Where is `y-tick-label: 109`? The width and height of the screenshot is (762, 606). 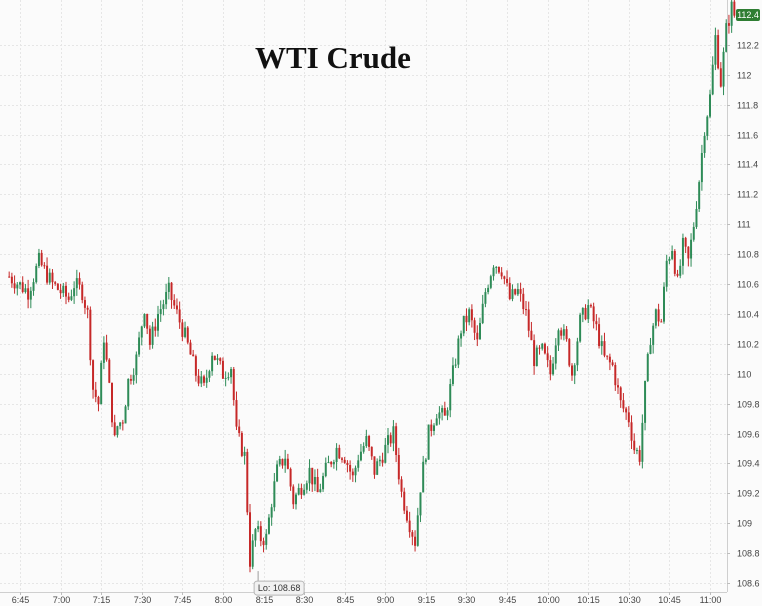
y-tick-label: 109 is located at coordinates (744, 524).